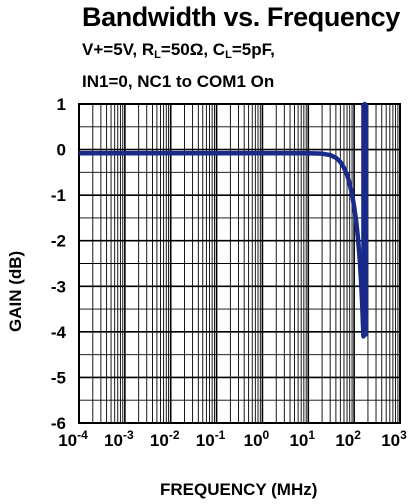  I want to click on x-tick-label: 10², so click(348, 439).